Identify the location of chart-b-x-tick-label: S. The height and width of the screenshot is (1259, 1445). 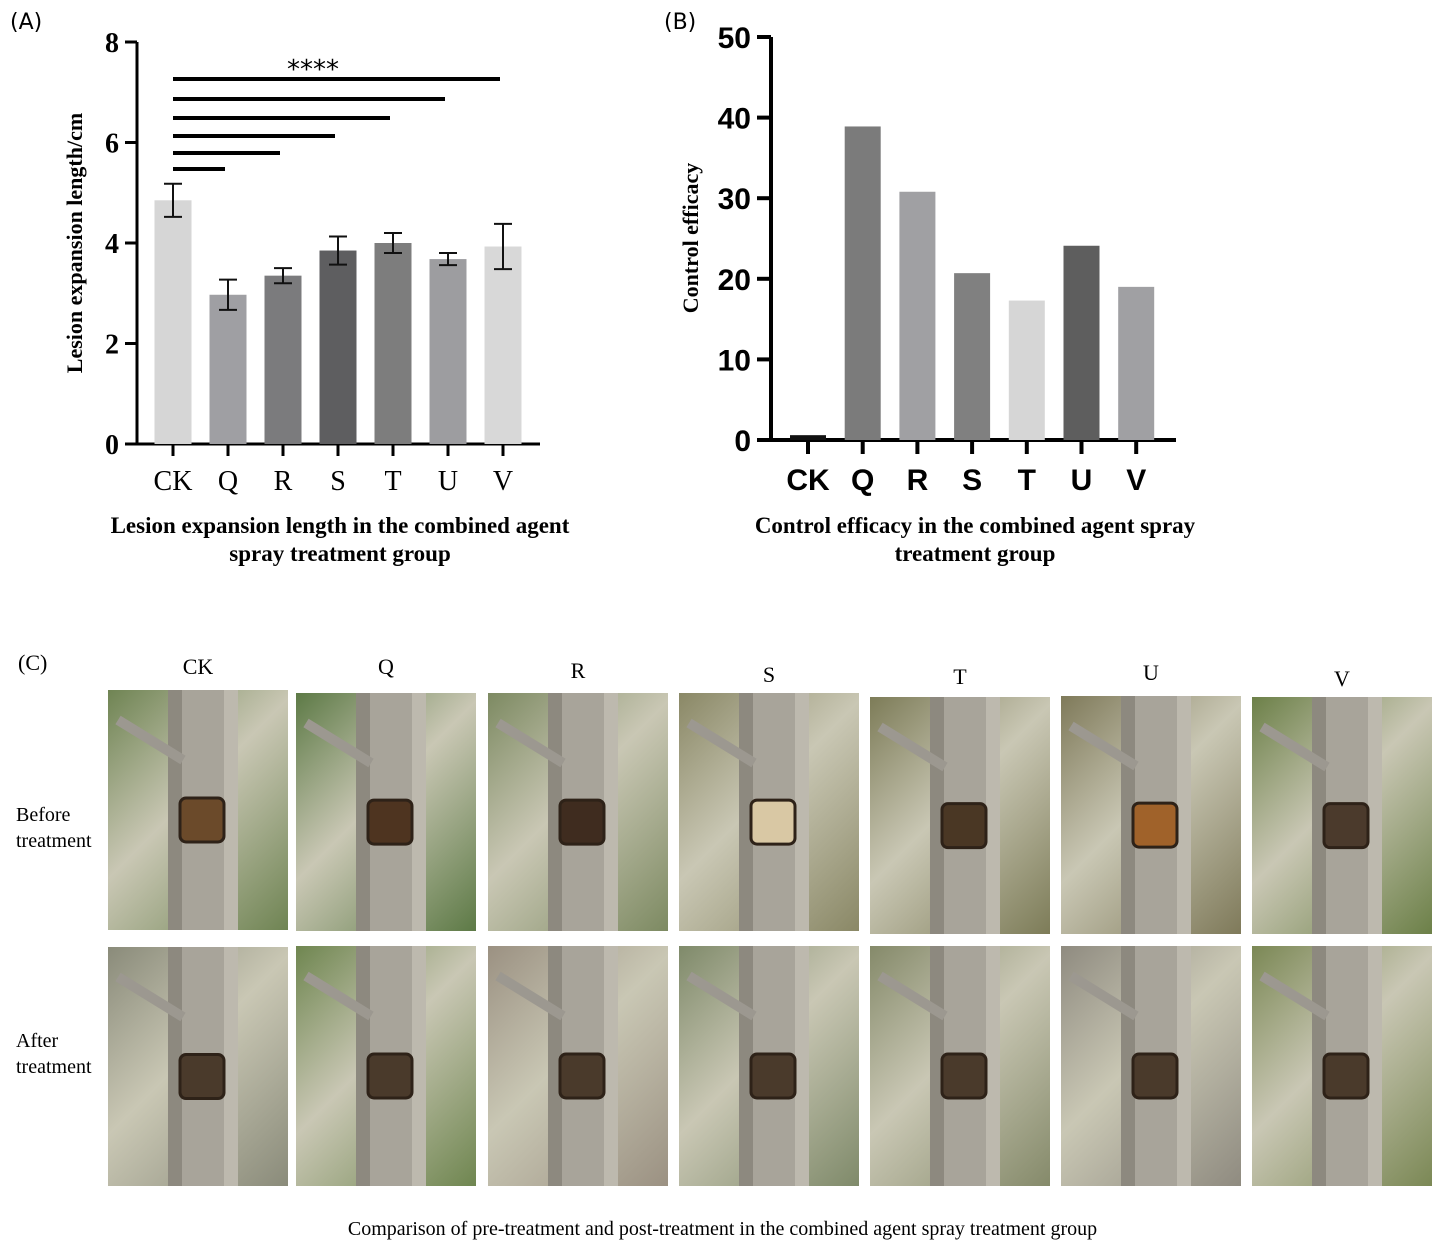
(972, 480).